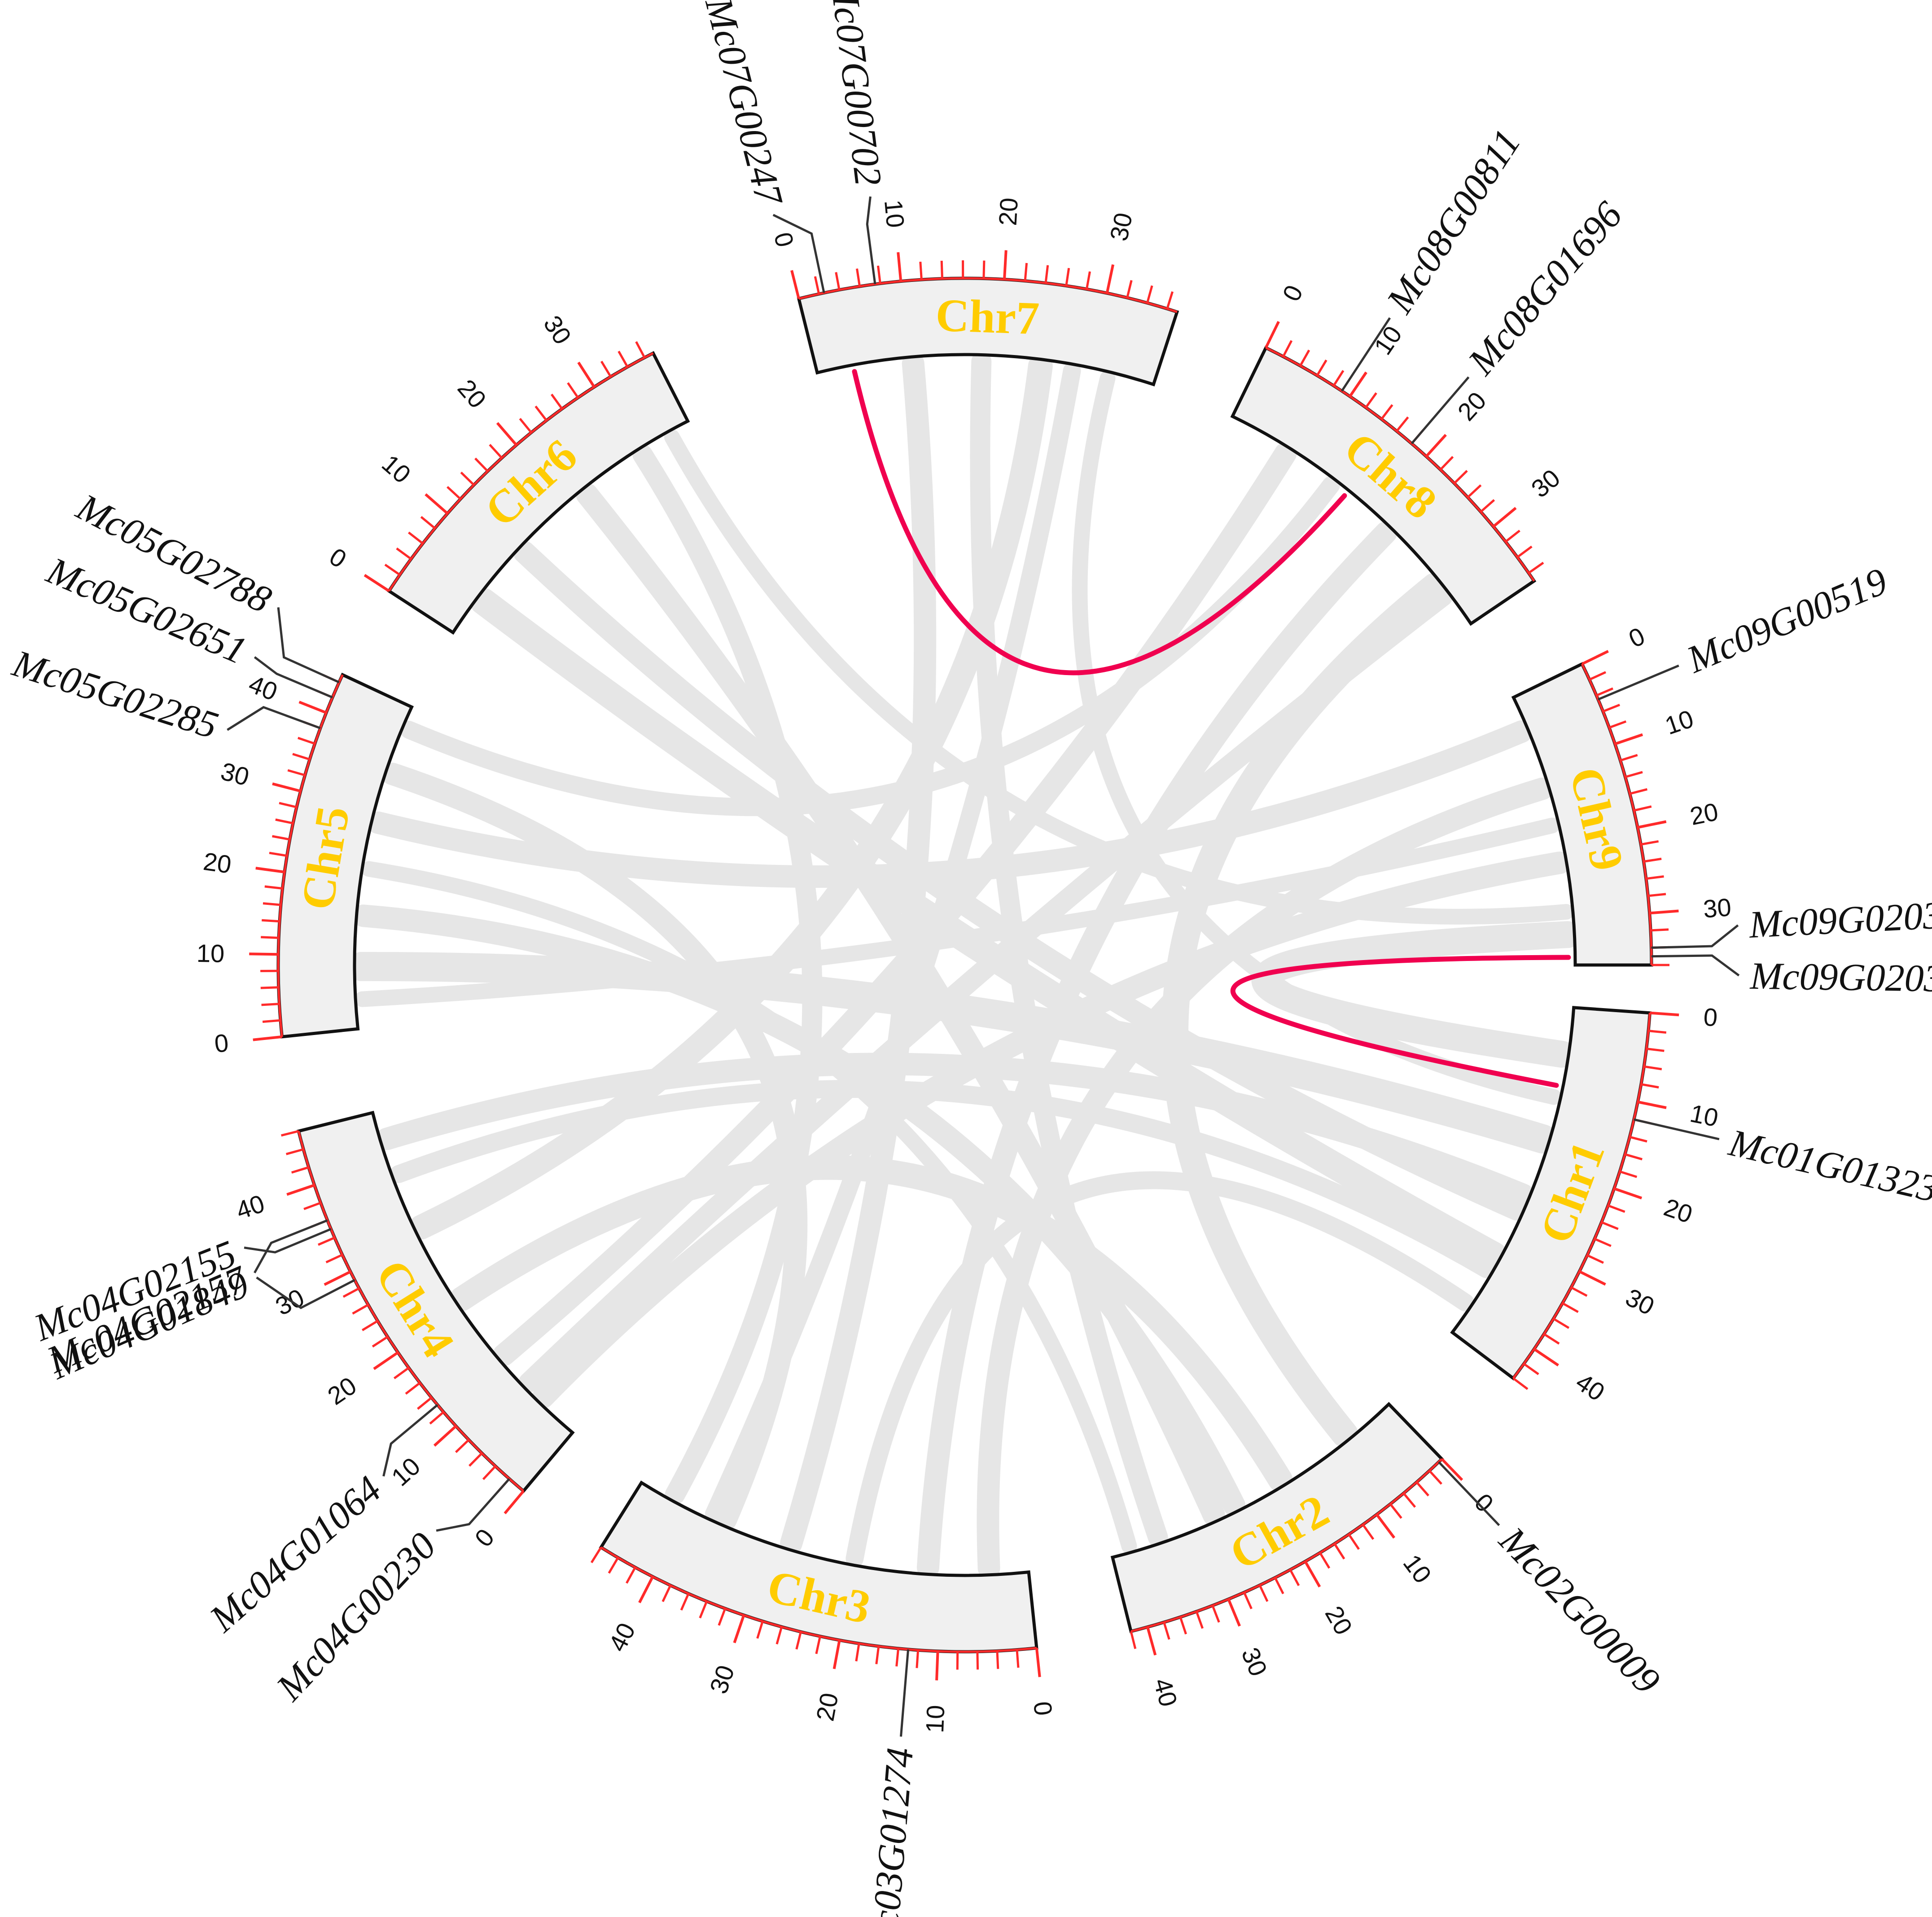 The width and height of the screenshot is (1932, 1917). I want to click on gene-label: Mc07G00702, so click(856, 94).